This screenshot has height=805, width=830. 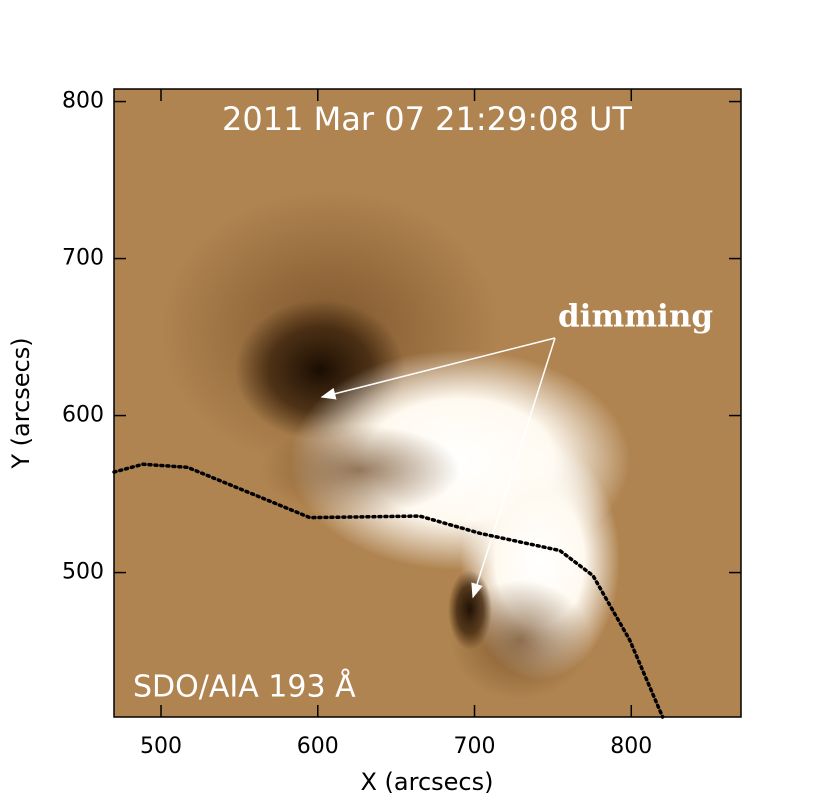 What do you see at coordinates (83, 415) in the screenshot?
I see `y-tick-label: 600` at bounding box center [83, 415].